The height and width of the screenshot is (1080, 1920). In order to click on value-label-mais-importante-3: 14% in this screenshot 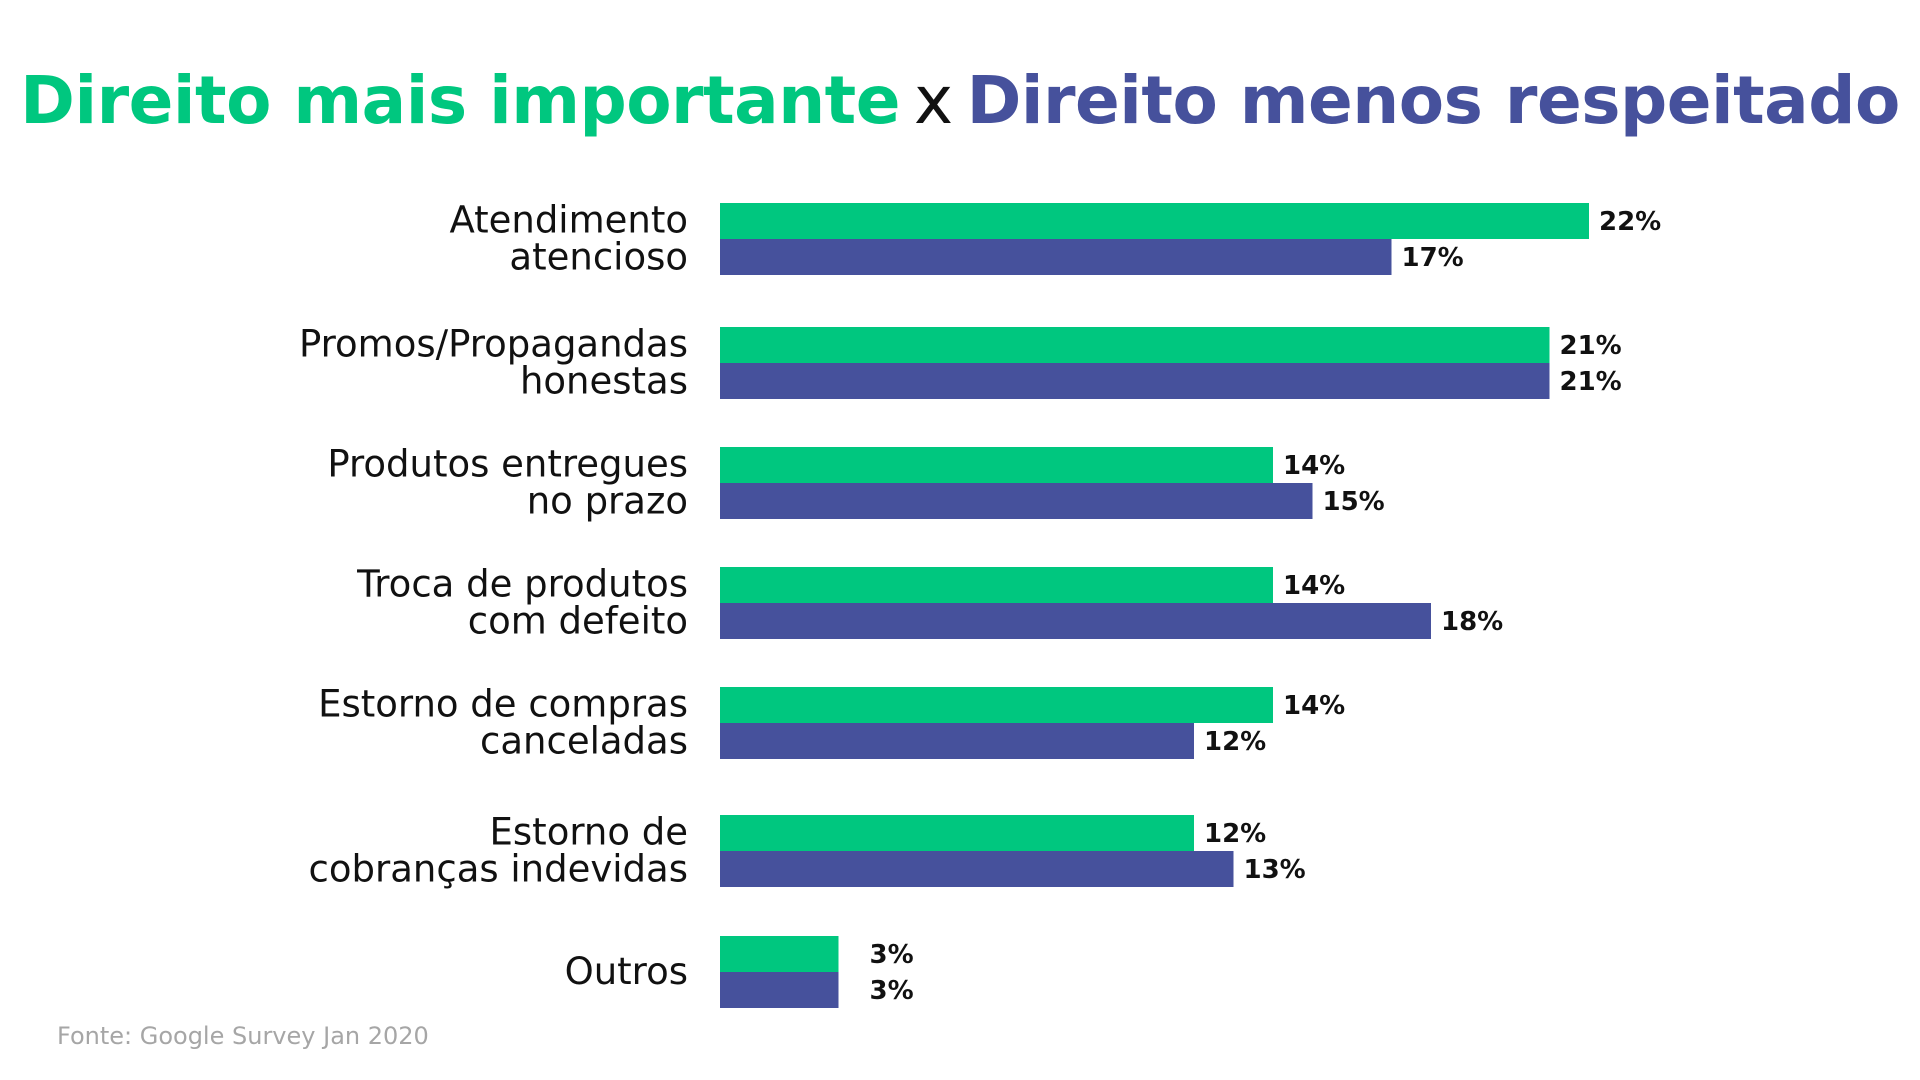, I will do `click(1314, 586)`.